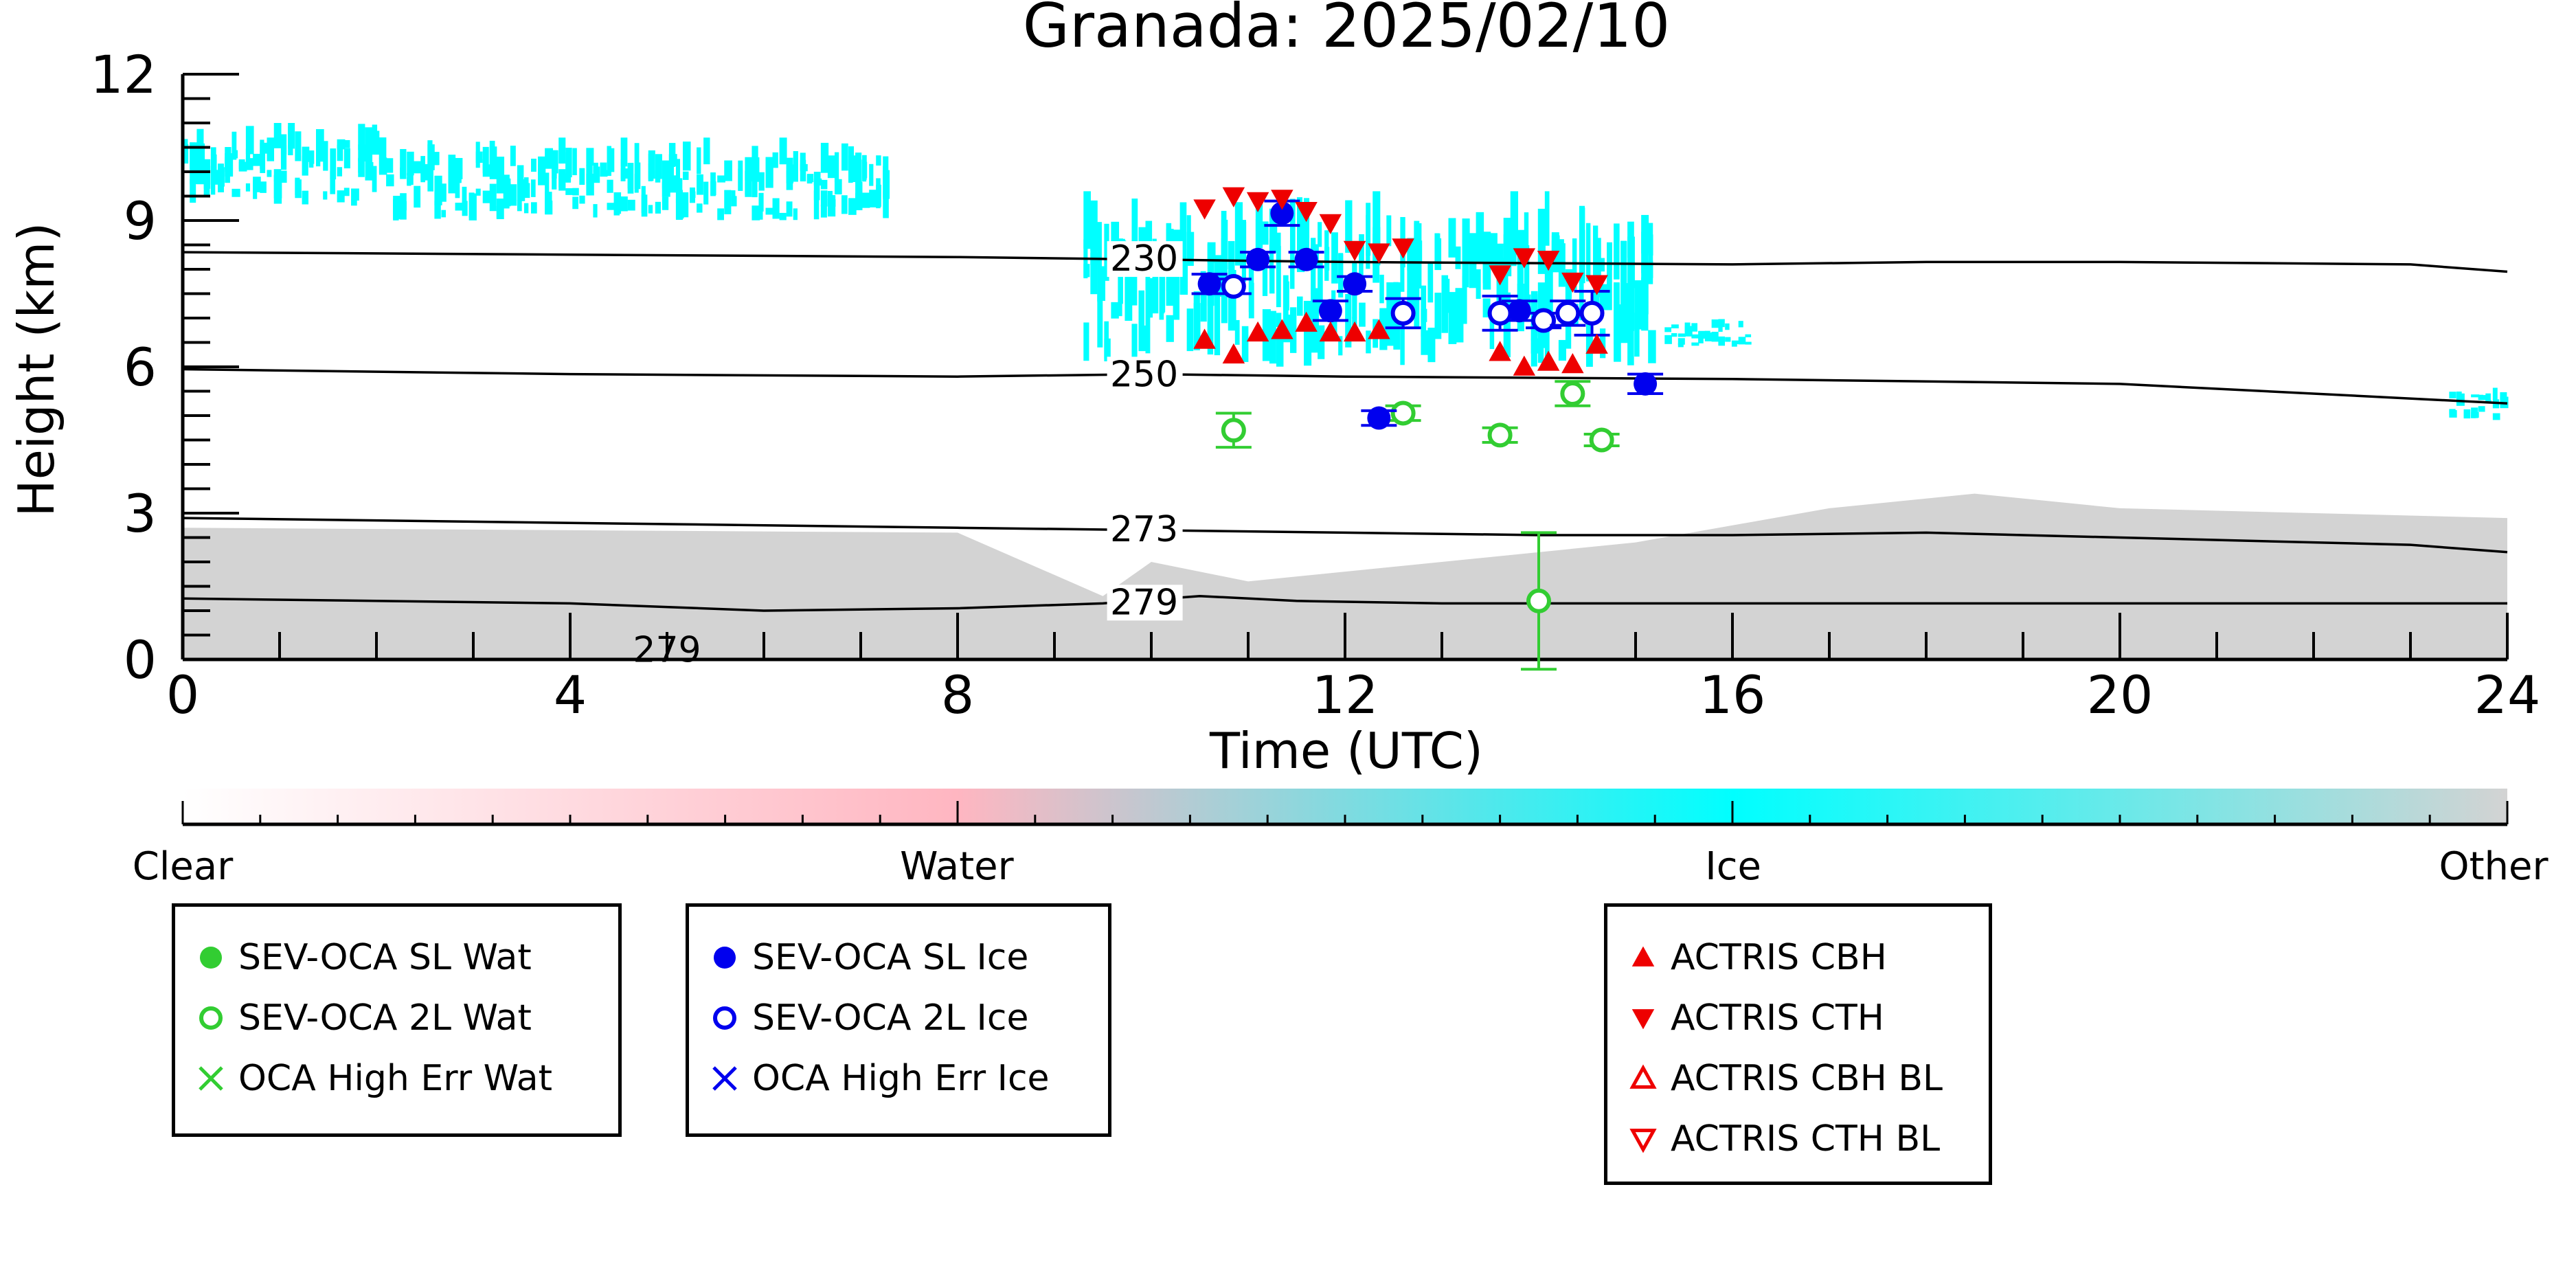 The height and width of the screenshot is (1288, 2576). What do you see at coordinates (1777, 1018) in the screenshot?
I see `legend-label: ACTRIS CTH` at bounding box center [1777, 1018].